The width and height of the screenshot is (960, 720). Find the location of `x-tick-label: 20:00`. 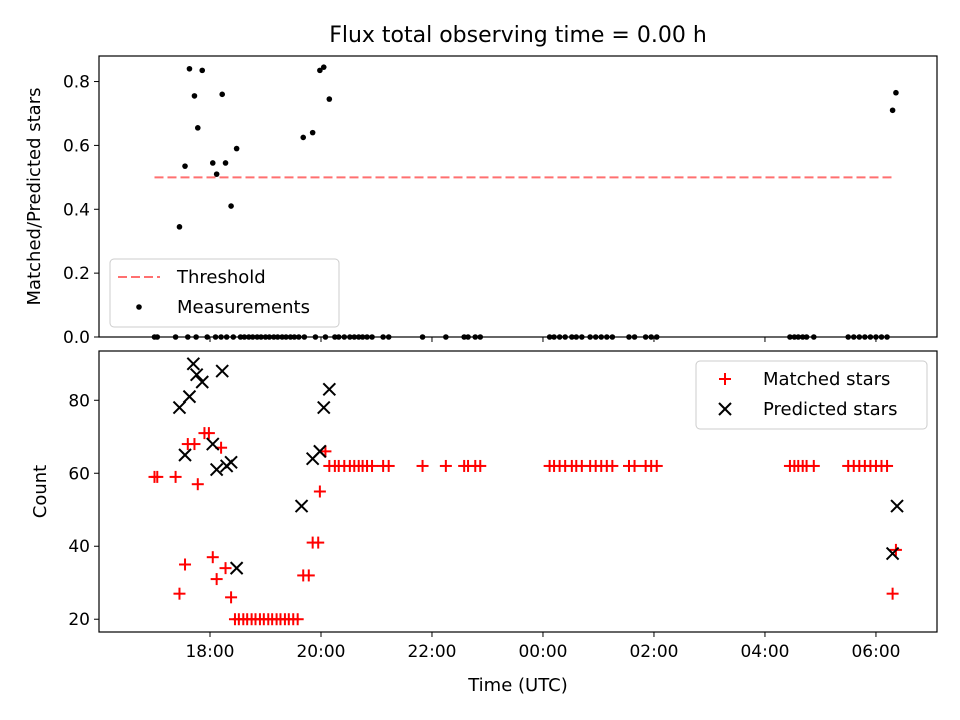

x-tick-label: 20:00 is located at coordinates (320, 652).